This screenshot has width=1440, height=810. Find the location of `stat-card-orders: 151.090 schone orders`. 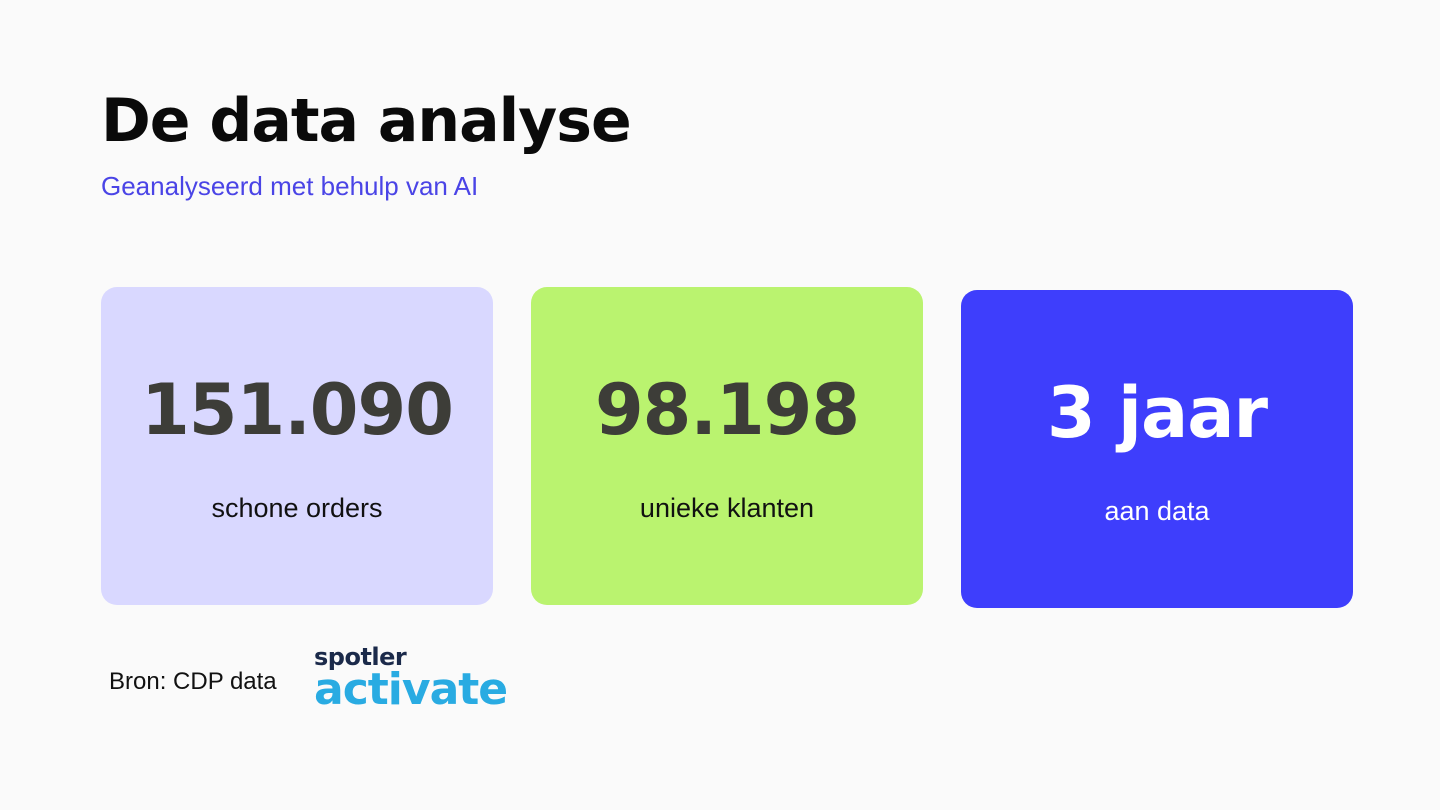

stat-card-orders: 151.090 schone orders is located at coordinates (297, 446).